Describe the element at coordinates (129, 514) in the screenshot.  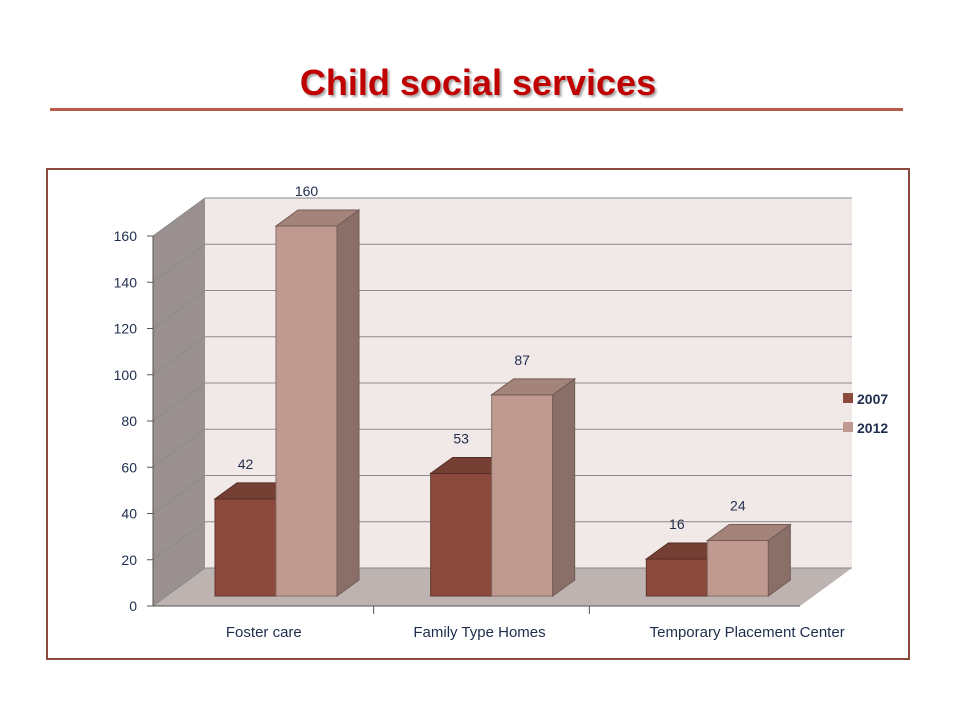
I see `y-tick-label: 40` at that location.